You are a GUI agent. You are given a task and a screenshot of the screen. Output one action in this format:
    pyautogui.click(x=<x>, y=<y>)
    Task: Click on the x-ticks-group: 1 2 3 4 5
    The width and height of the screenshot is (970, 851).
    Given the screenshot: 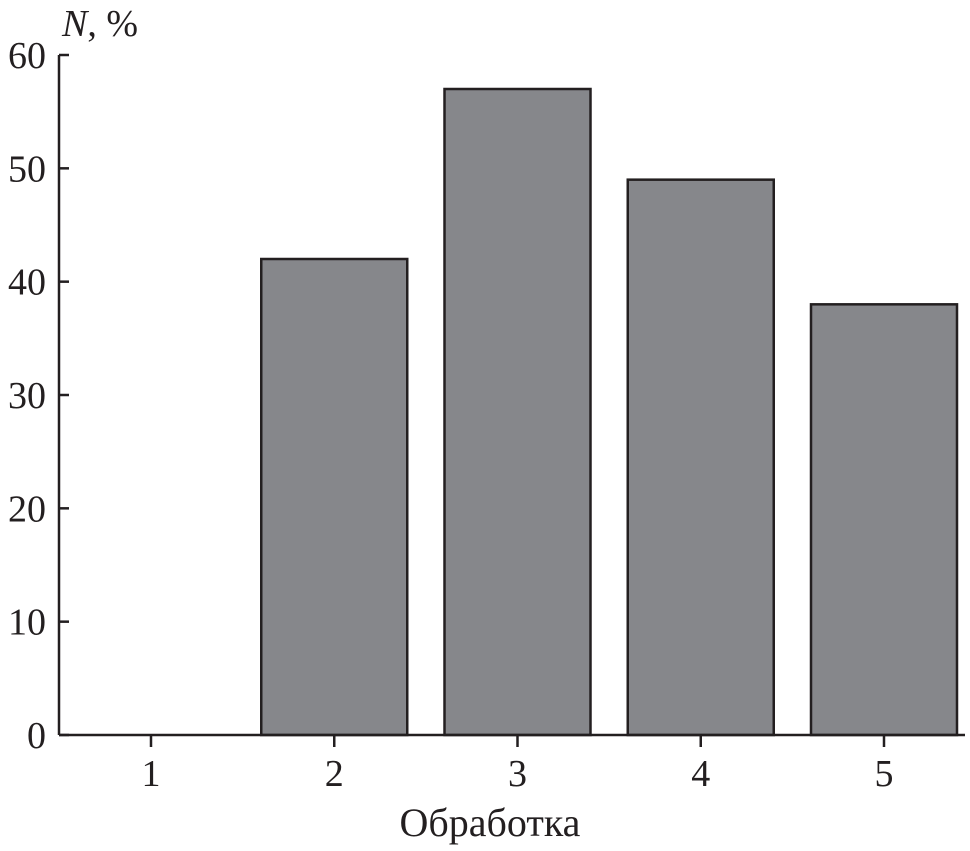 What is the action you would take?
    pyautogui.click(x=518, y=765)
    